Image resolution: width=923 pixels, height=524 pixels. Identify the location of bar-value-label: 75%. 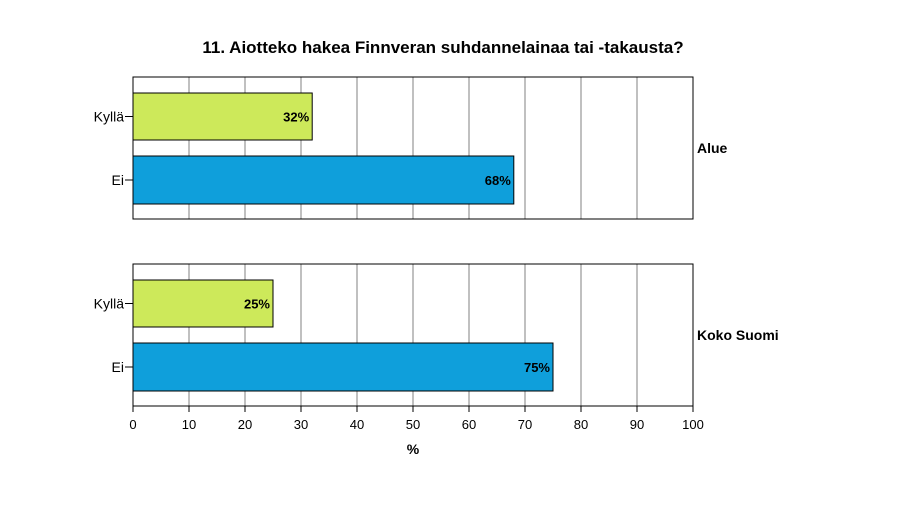
(537, 367).